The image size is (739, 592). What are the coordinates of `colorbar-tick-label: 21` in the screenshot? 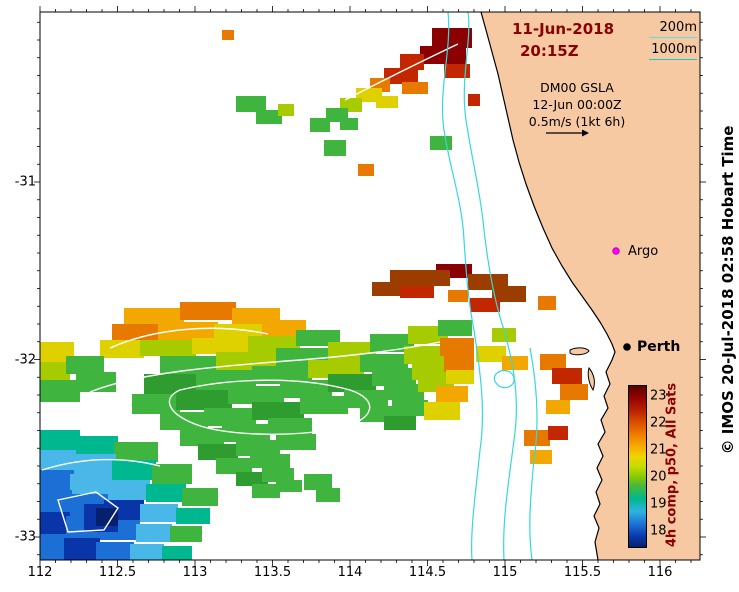 It's located at (658, 450).